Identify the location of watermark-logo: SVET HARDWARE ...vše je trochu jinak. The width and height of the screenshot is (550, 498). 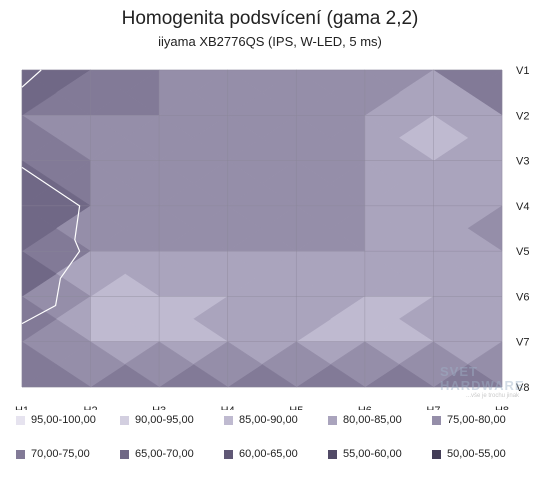
(490, 382).